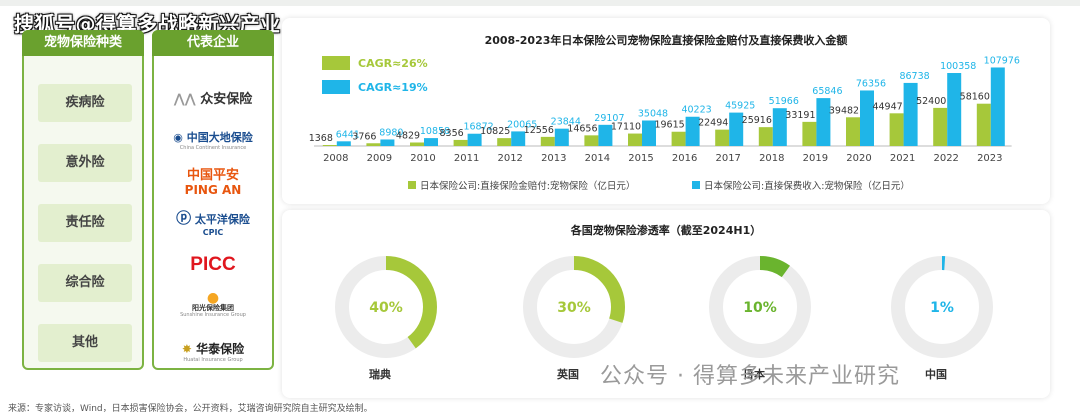 This screenshot has height=419, width=1080. Describe the element at coordinates (474, 139) in the screenshot. I see `bar-premium-2011` at that location.